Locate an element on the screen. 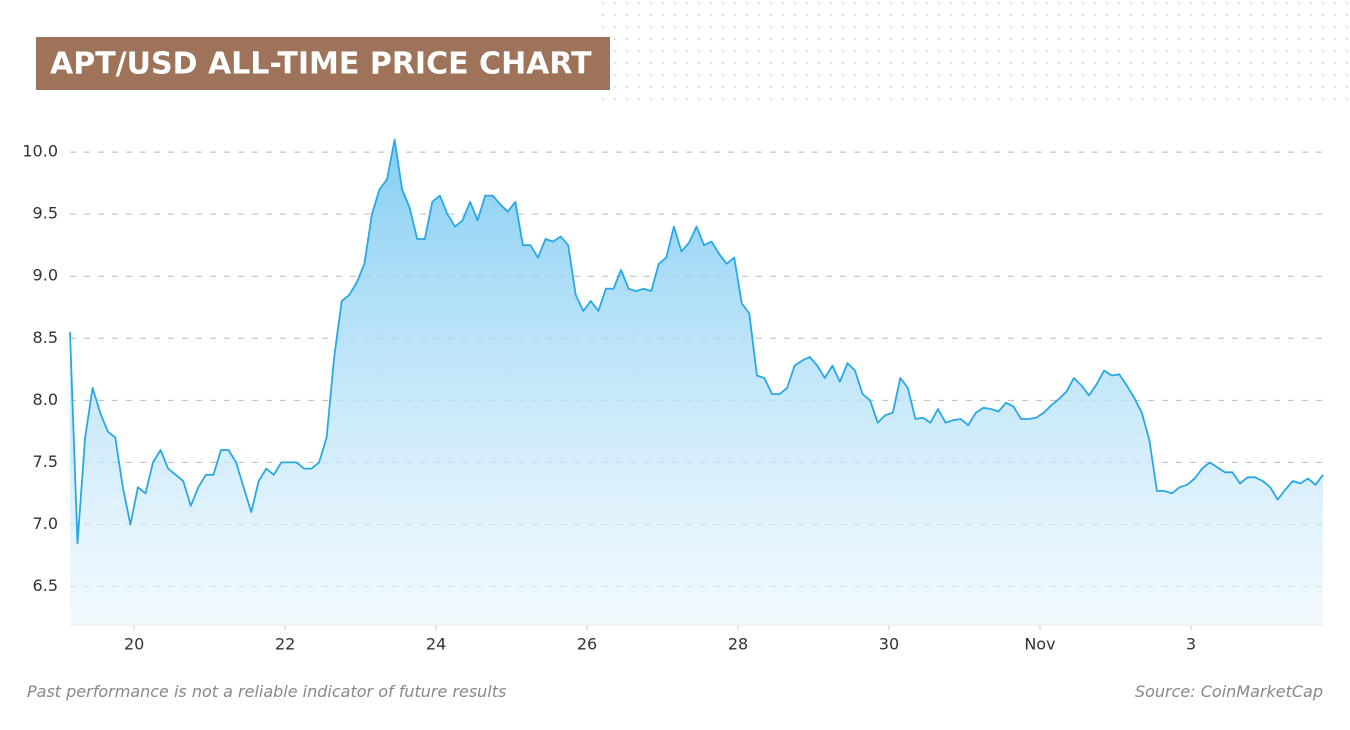 This screenshot has width=1350, height=730. y-tick-label: 8.5 is located at coordinates (45, 337).